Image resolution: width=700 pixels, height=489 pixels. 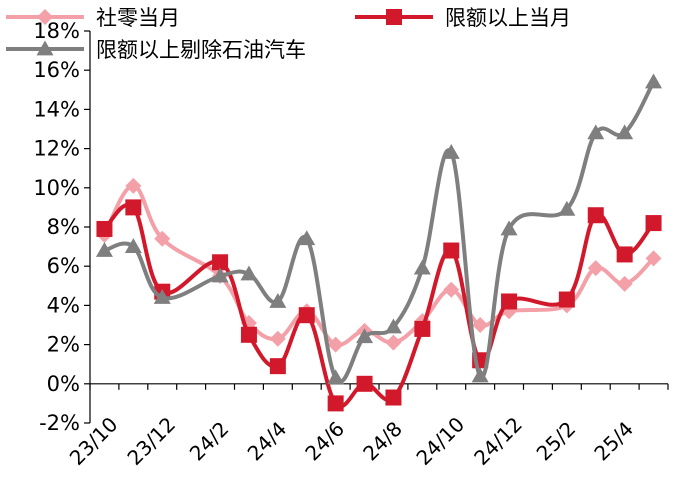 What do you see at coordinates (63, 305) in the screenshot?
I see `y-tick-label: 4%` at bounding box center [63, 305].